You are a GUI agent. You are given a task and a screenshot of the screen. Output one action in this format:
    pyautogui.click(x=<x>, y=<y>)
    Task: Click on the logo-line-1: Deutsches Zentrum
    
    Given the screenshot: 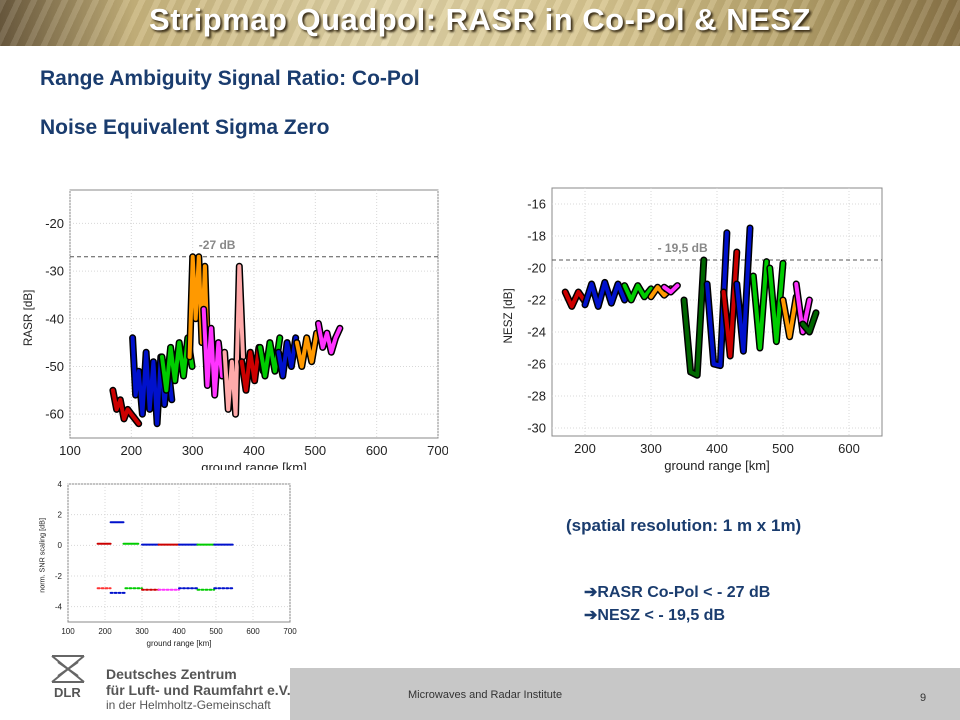 What is the action you would take?
    pyautogui.click(x=171, y=674)
    